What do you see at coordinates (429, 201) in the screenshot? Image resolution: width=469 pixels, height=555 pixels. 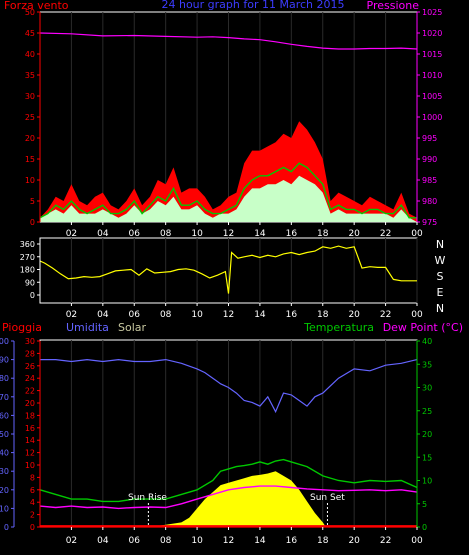 I see `pressure-axis-tick-label: 980` at bounding box center [429, 201].